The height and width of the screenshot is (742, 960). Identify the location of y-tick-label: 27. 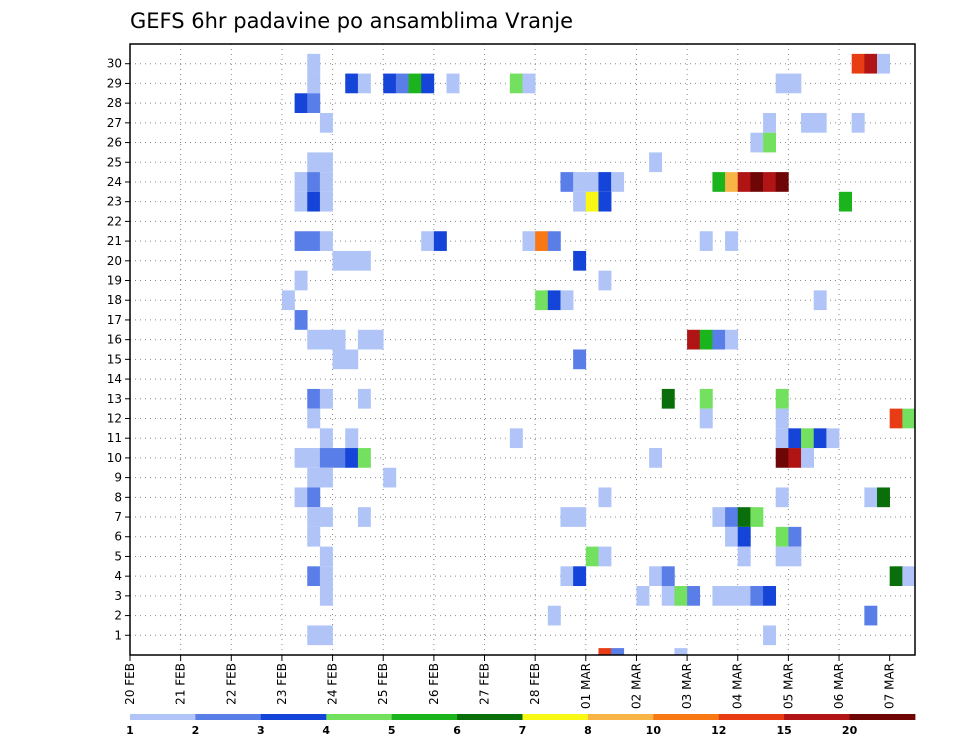
(114, 123).